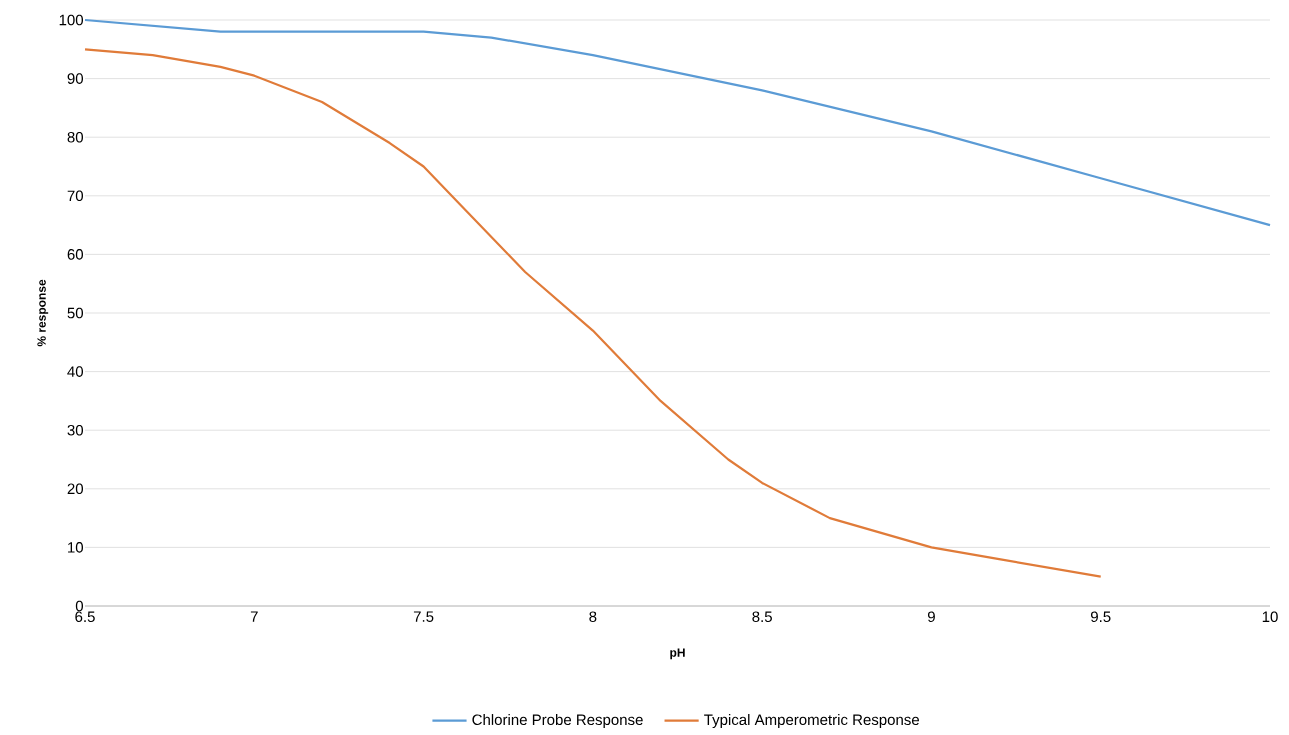 Image resolution: width=1289 pixels, height=735 pixels. What do you see at coordinates (79, 606) in the screenshot?
I see `y-tick-label: 0` at bounding box center [79, 606].